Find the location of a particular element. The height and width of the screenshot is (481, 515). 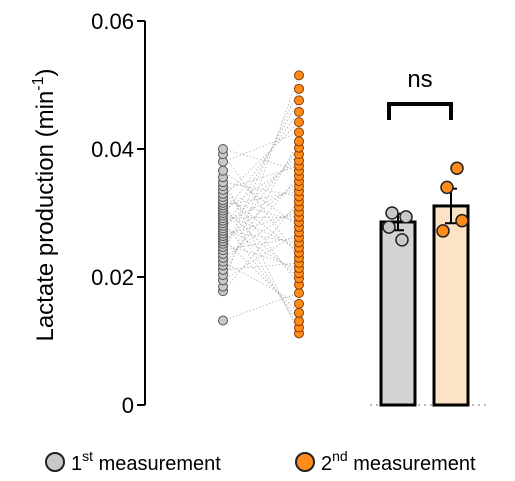

legend-label-second: 2nd measurement is located at coordinates (398, 461).